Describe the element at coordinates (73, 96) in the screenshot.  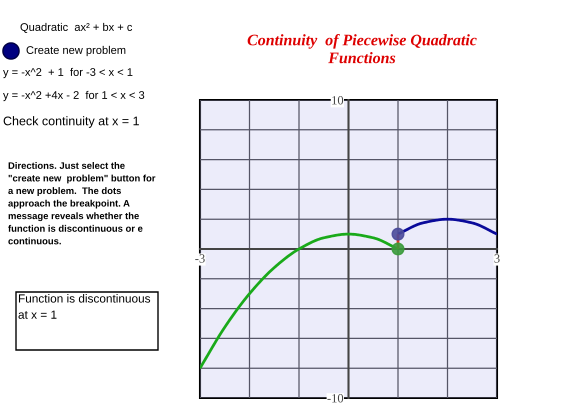
I see `text: y = -x^2 +4x - 2 for 1 < x < 3` at that location.